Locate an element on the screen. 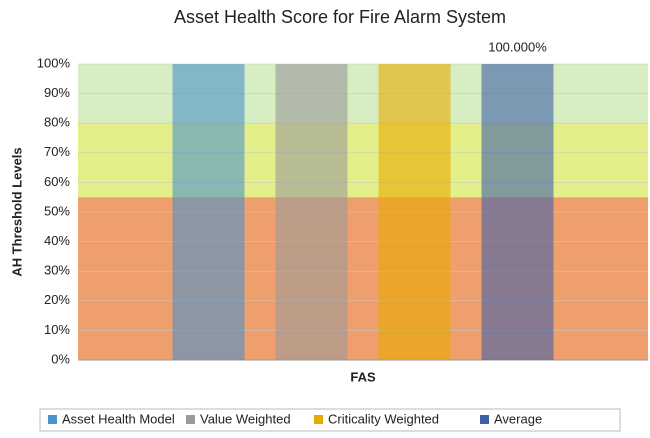 The image size is (650, 438). x-tick-label: FAS is located at coordinates (363, 376).